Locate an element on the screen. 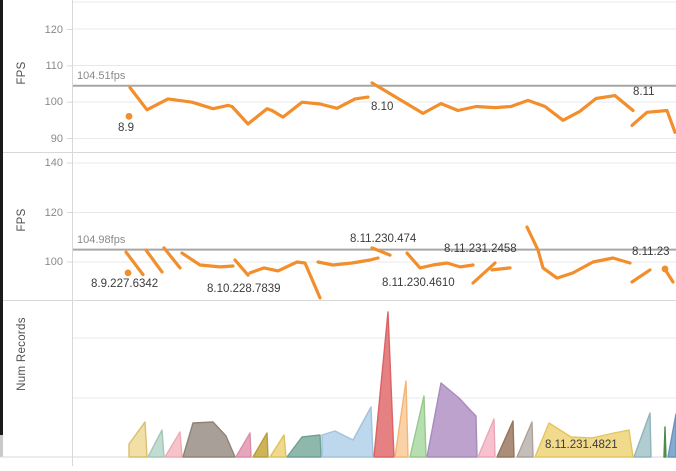 Image resolution: width=676 pixels, height=471 pixels. y-axis-title-fps-middle: FPS is located at coordinates (22, 220).